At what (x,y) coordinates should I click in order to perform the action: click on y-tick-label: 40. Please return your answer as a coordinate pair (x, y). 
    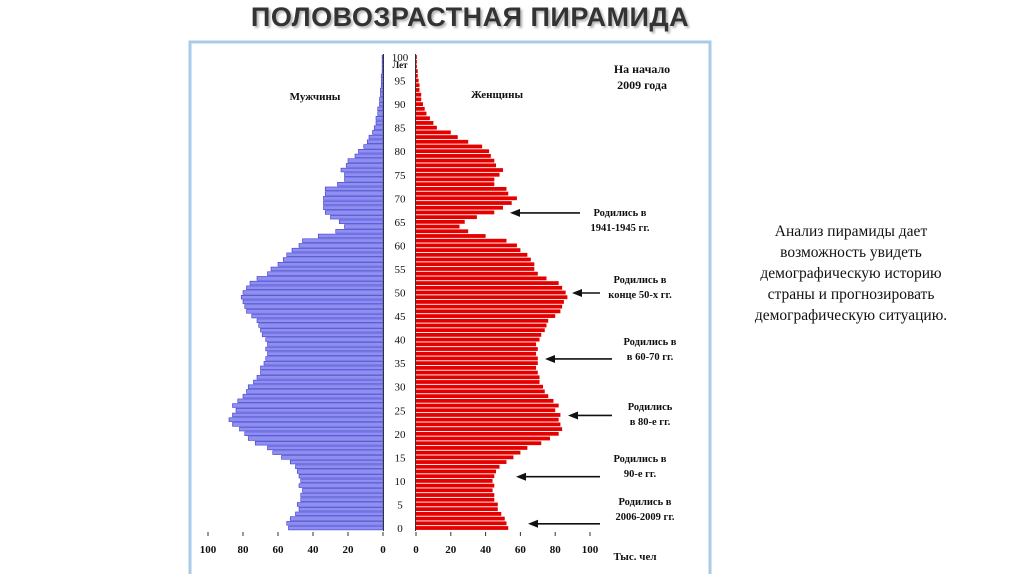
    Looking at the image, I should click on (401, 341).